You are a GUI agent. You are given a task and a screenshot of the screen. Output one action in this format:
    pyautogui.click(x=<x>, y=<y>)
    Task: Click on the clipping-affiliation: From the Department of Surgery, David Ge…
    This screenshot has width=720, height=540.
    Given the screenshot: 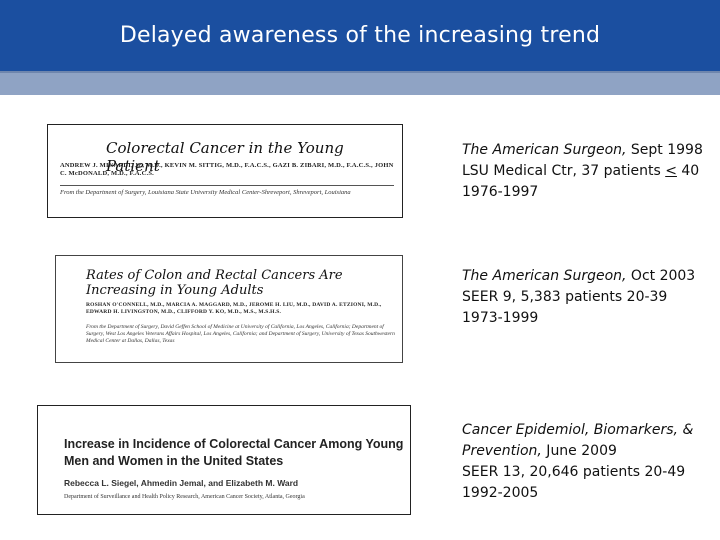 What is the action you would take?
    pyautogui.click(x=240, y=334)
    